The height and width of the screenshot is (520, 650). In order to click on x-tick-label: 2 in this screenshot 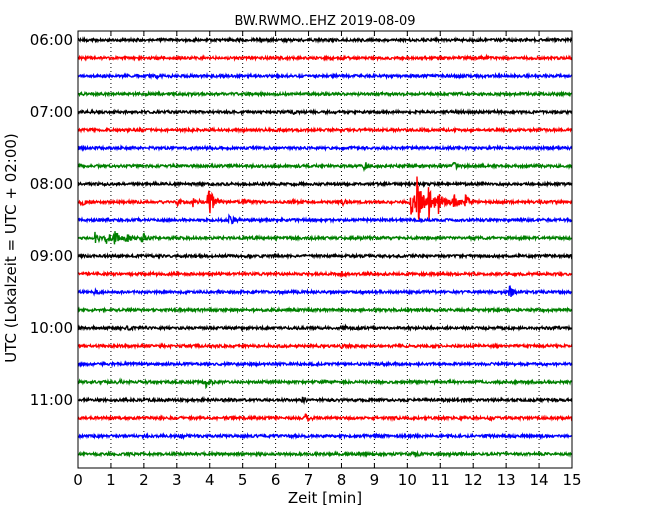, I will do `click(144, 480)`.